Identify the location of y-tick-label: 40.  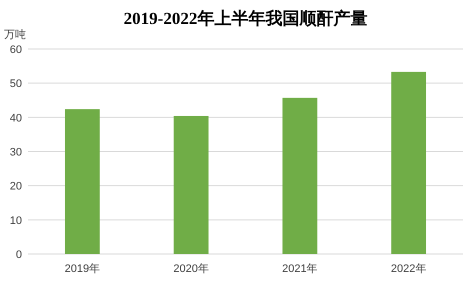
(16, 118).